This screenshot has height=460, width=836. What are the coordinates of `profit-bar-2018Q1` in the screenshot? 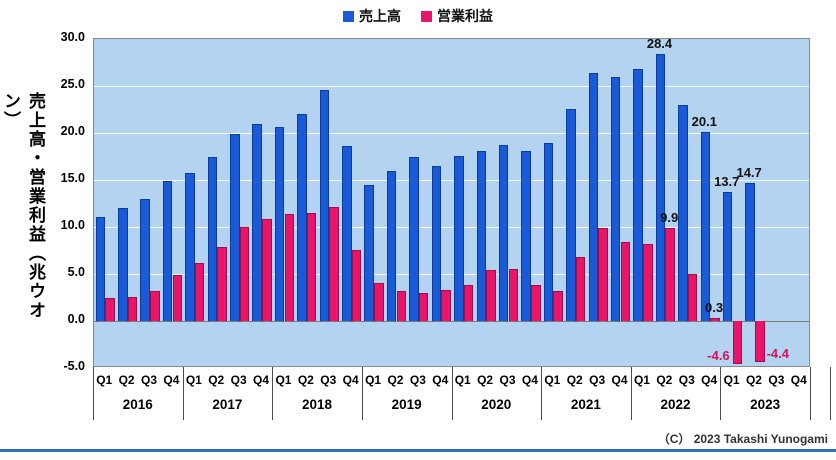 It's located at (289, 267).